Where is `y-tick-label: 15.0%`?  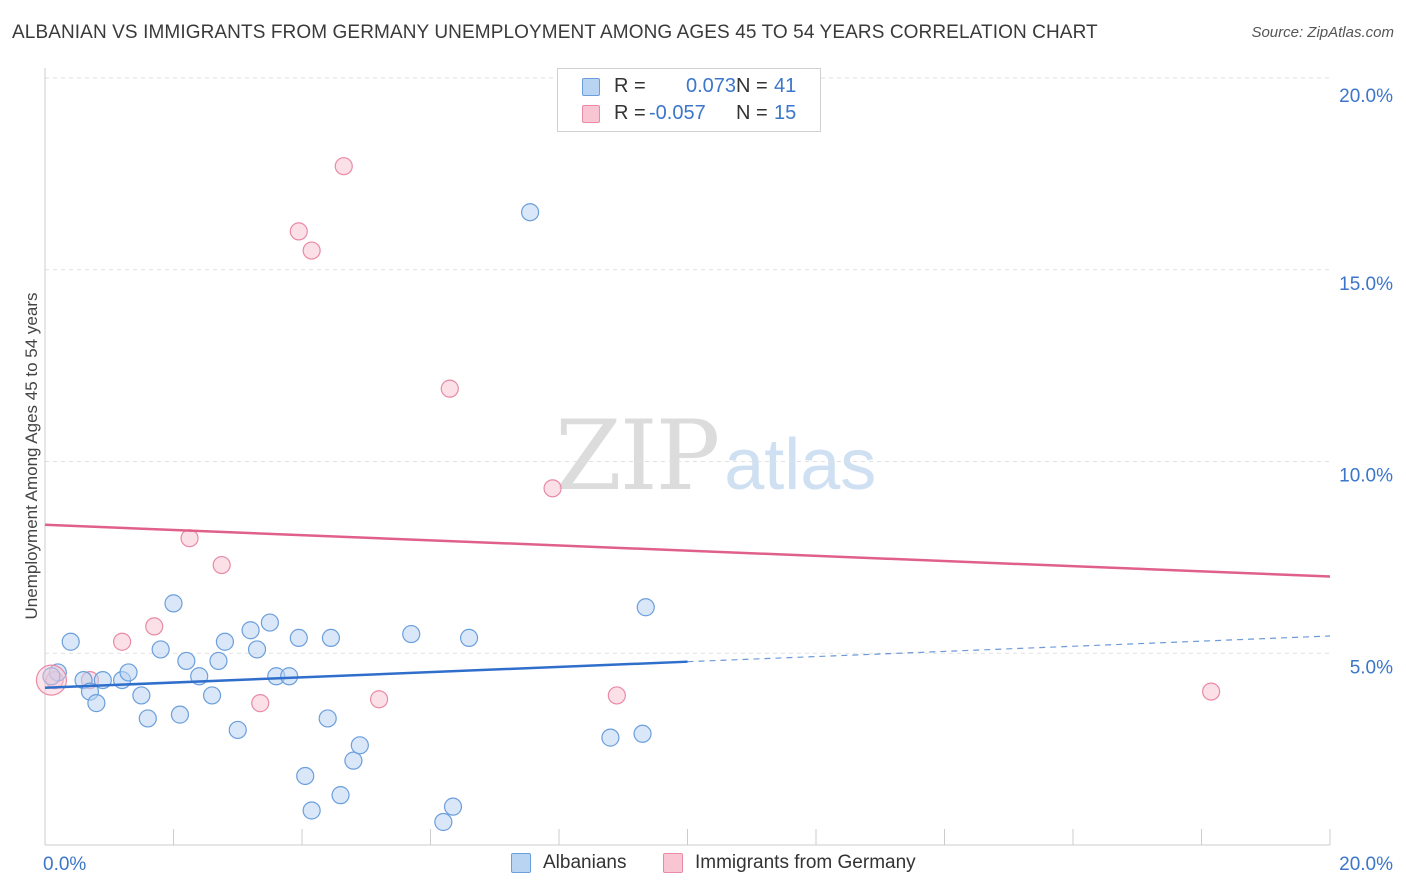
y-tick-label: 15.0% is located at coordinates (1366, 284).